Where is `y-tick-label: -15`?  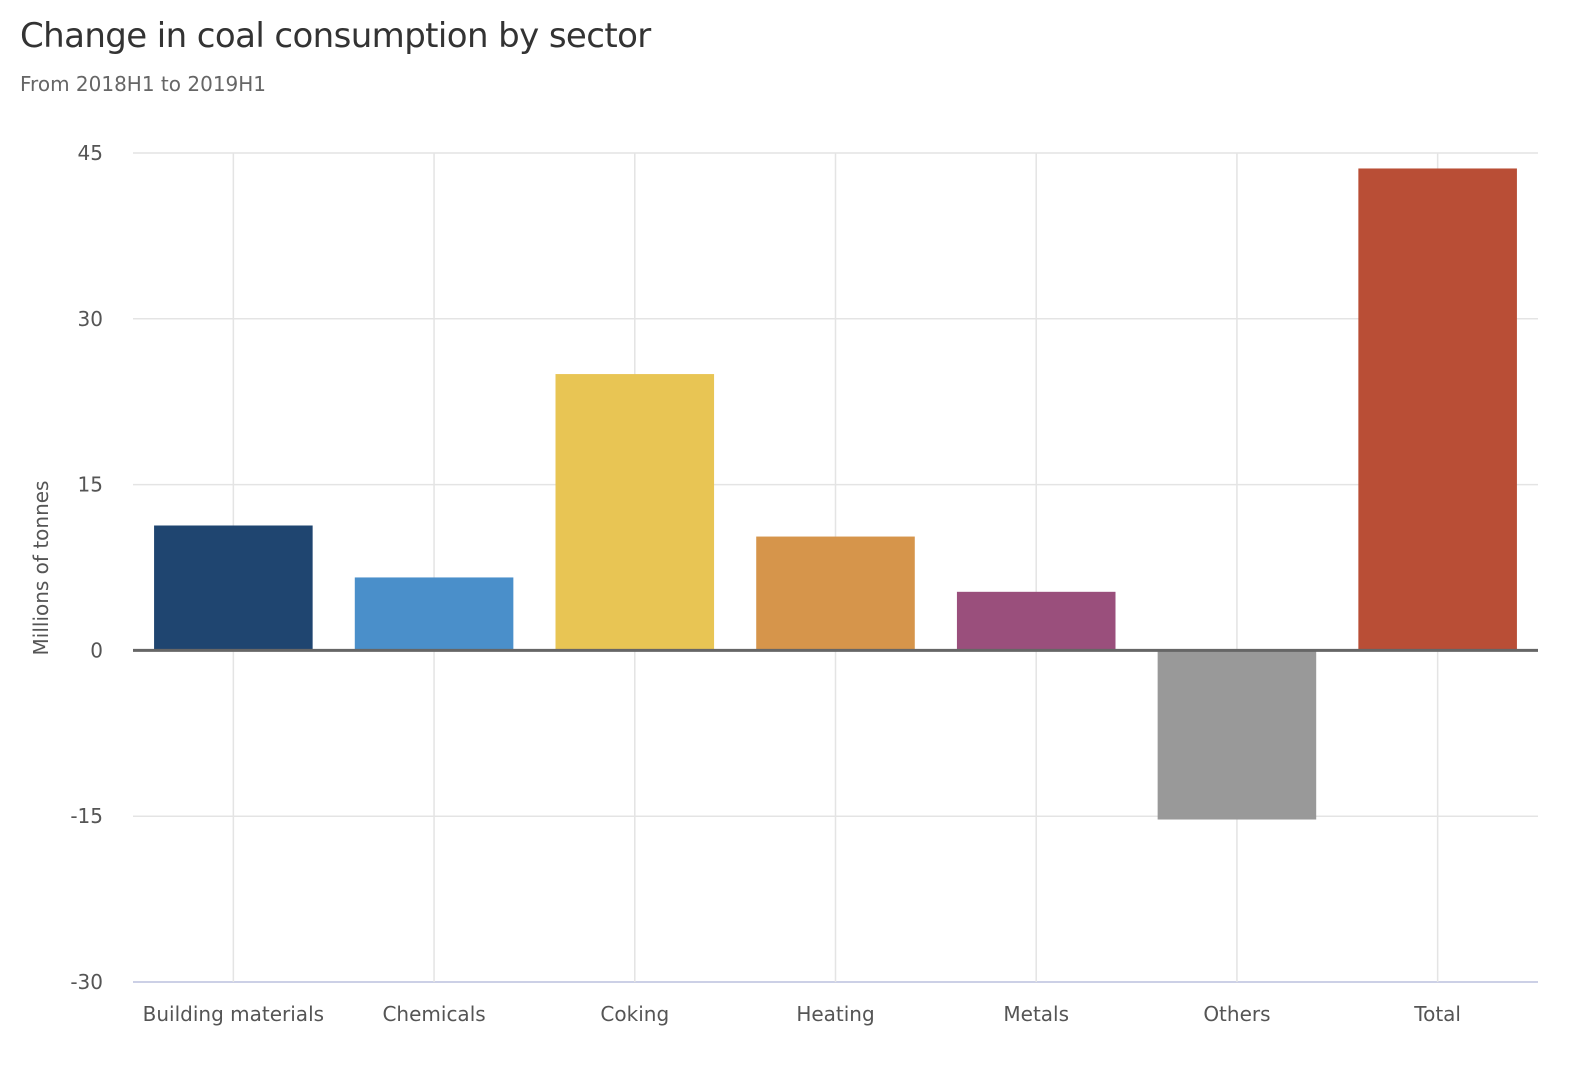
y-tick-label: -15 is located at coordinates (86, 816).